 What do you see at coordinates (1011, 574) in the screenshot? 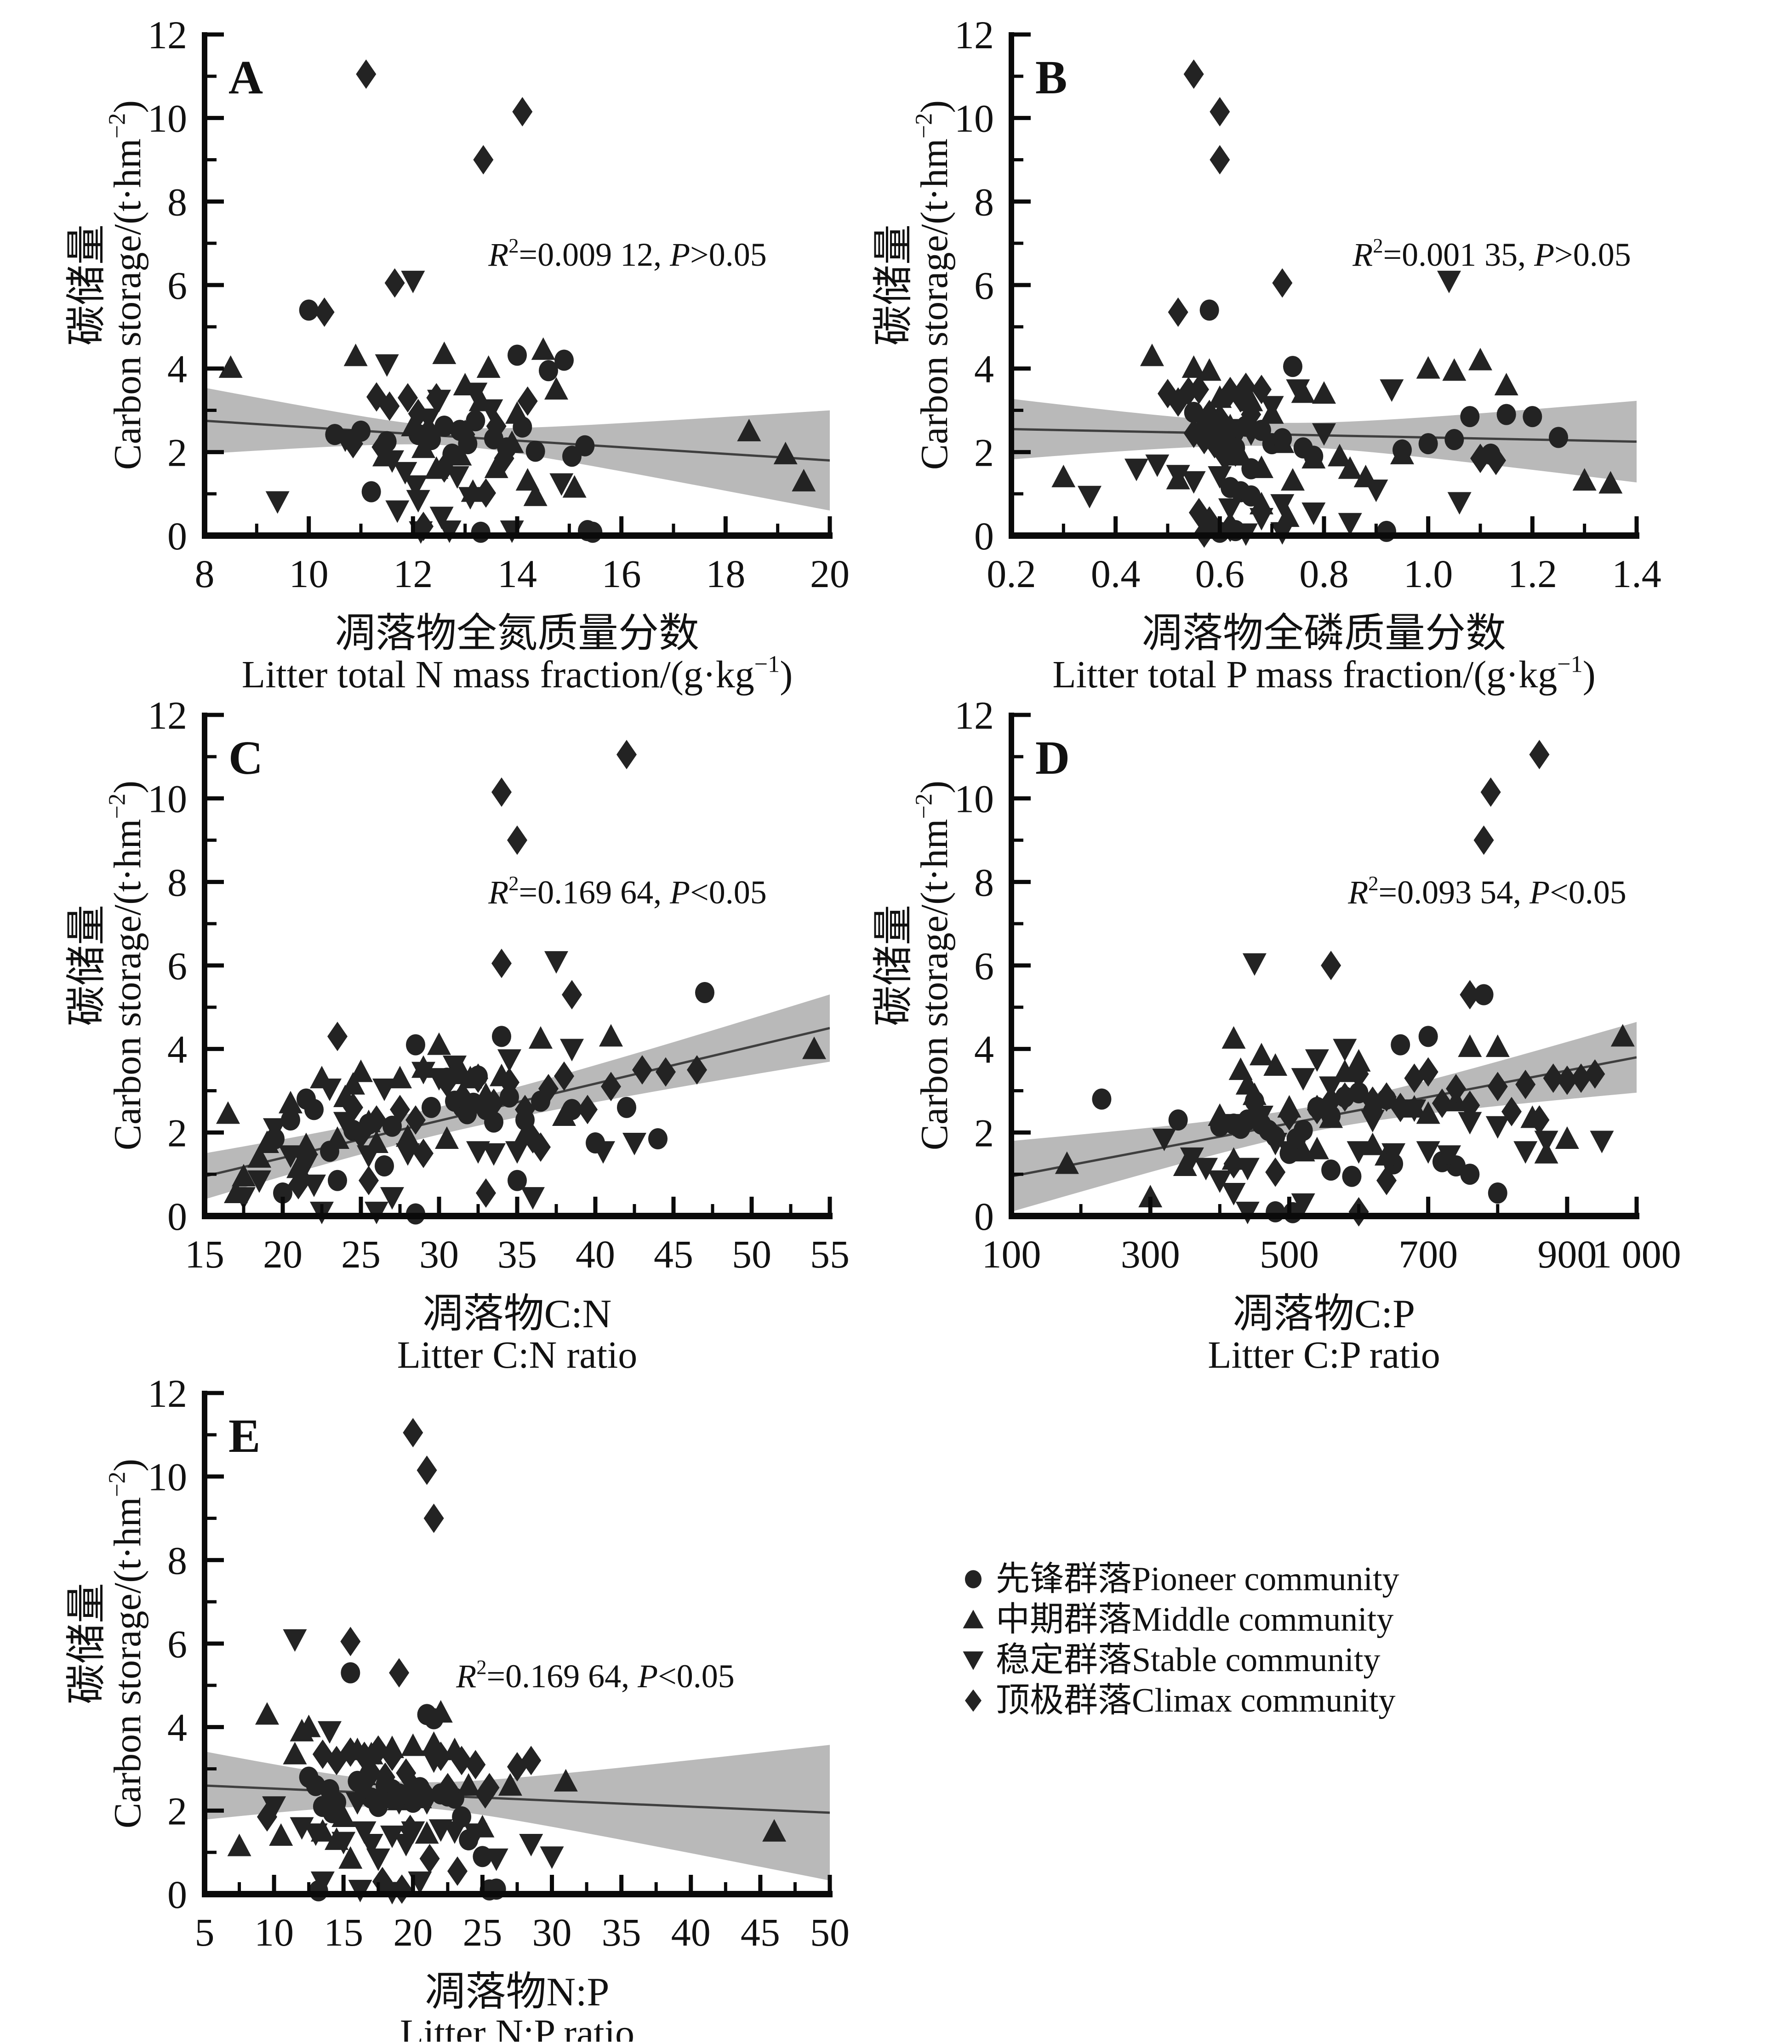
I see `svg-text: 0.2` at bounding box center [1011, 574].